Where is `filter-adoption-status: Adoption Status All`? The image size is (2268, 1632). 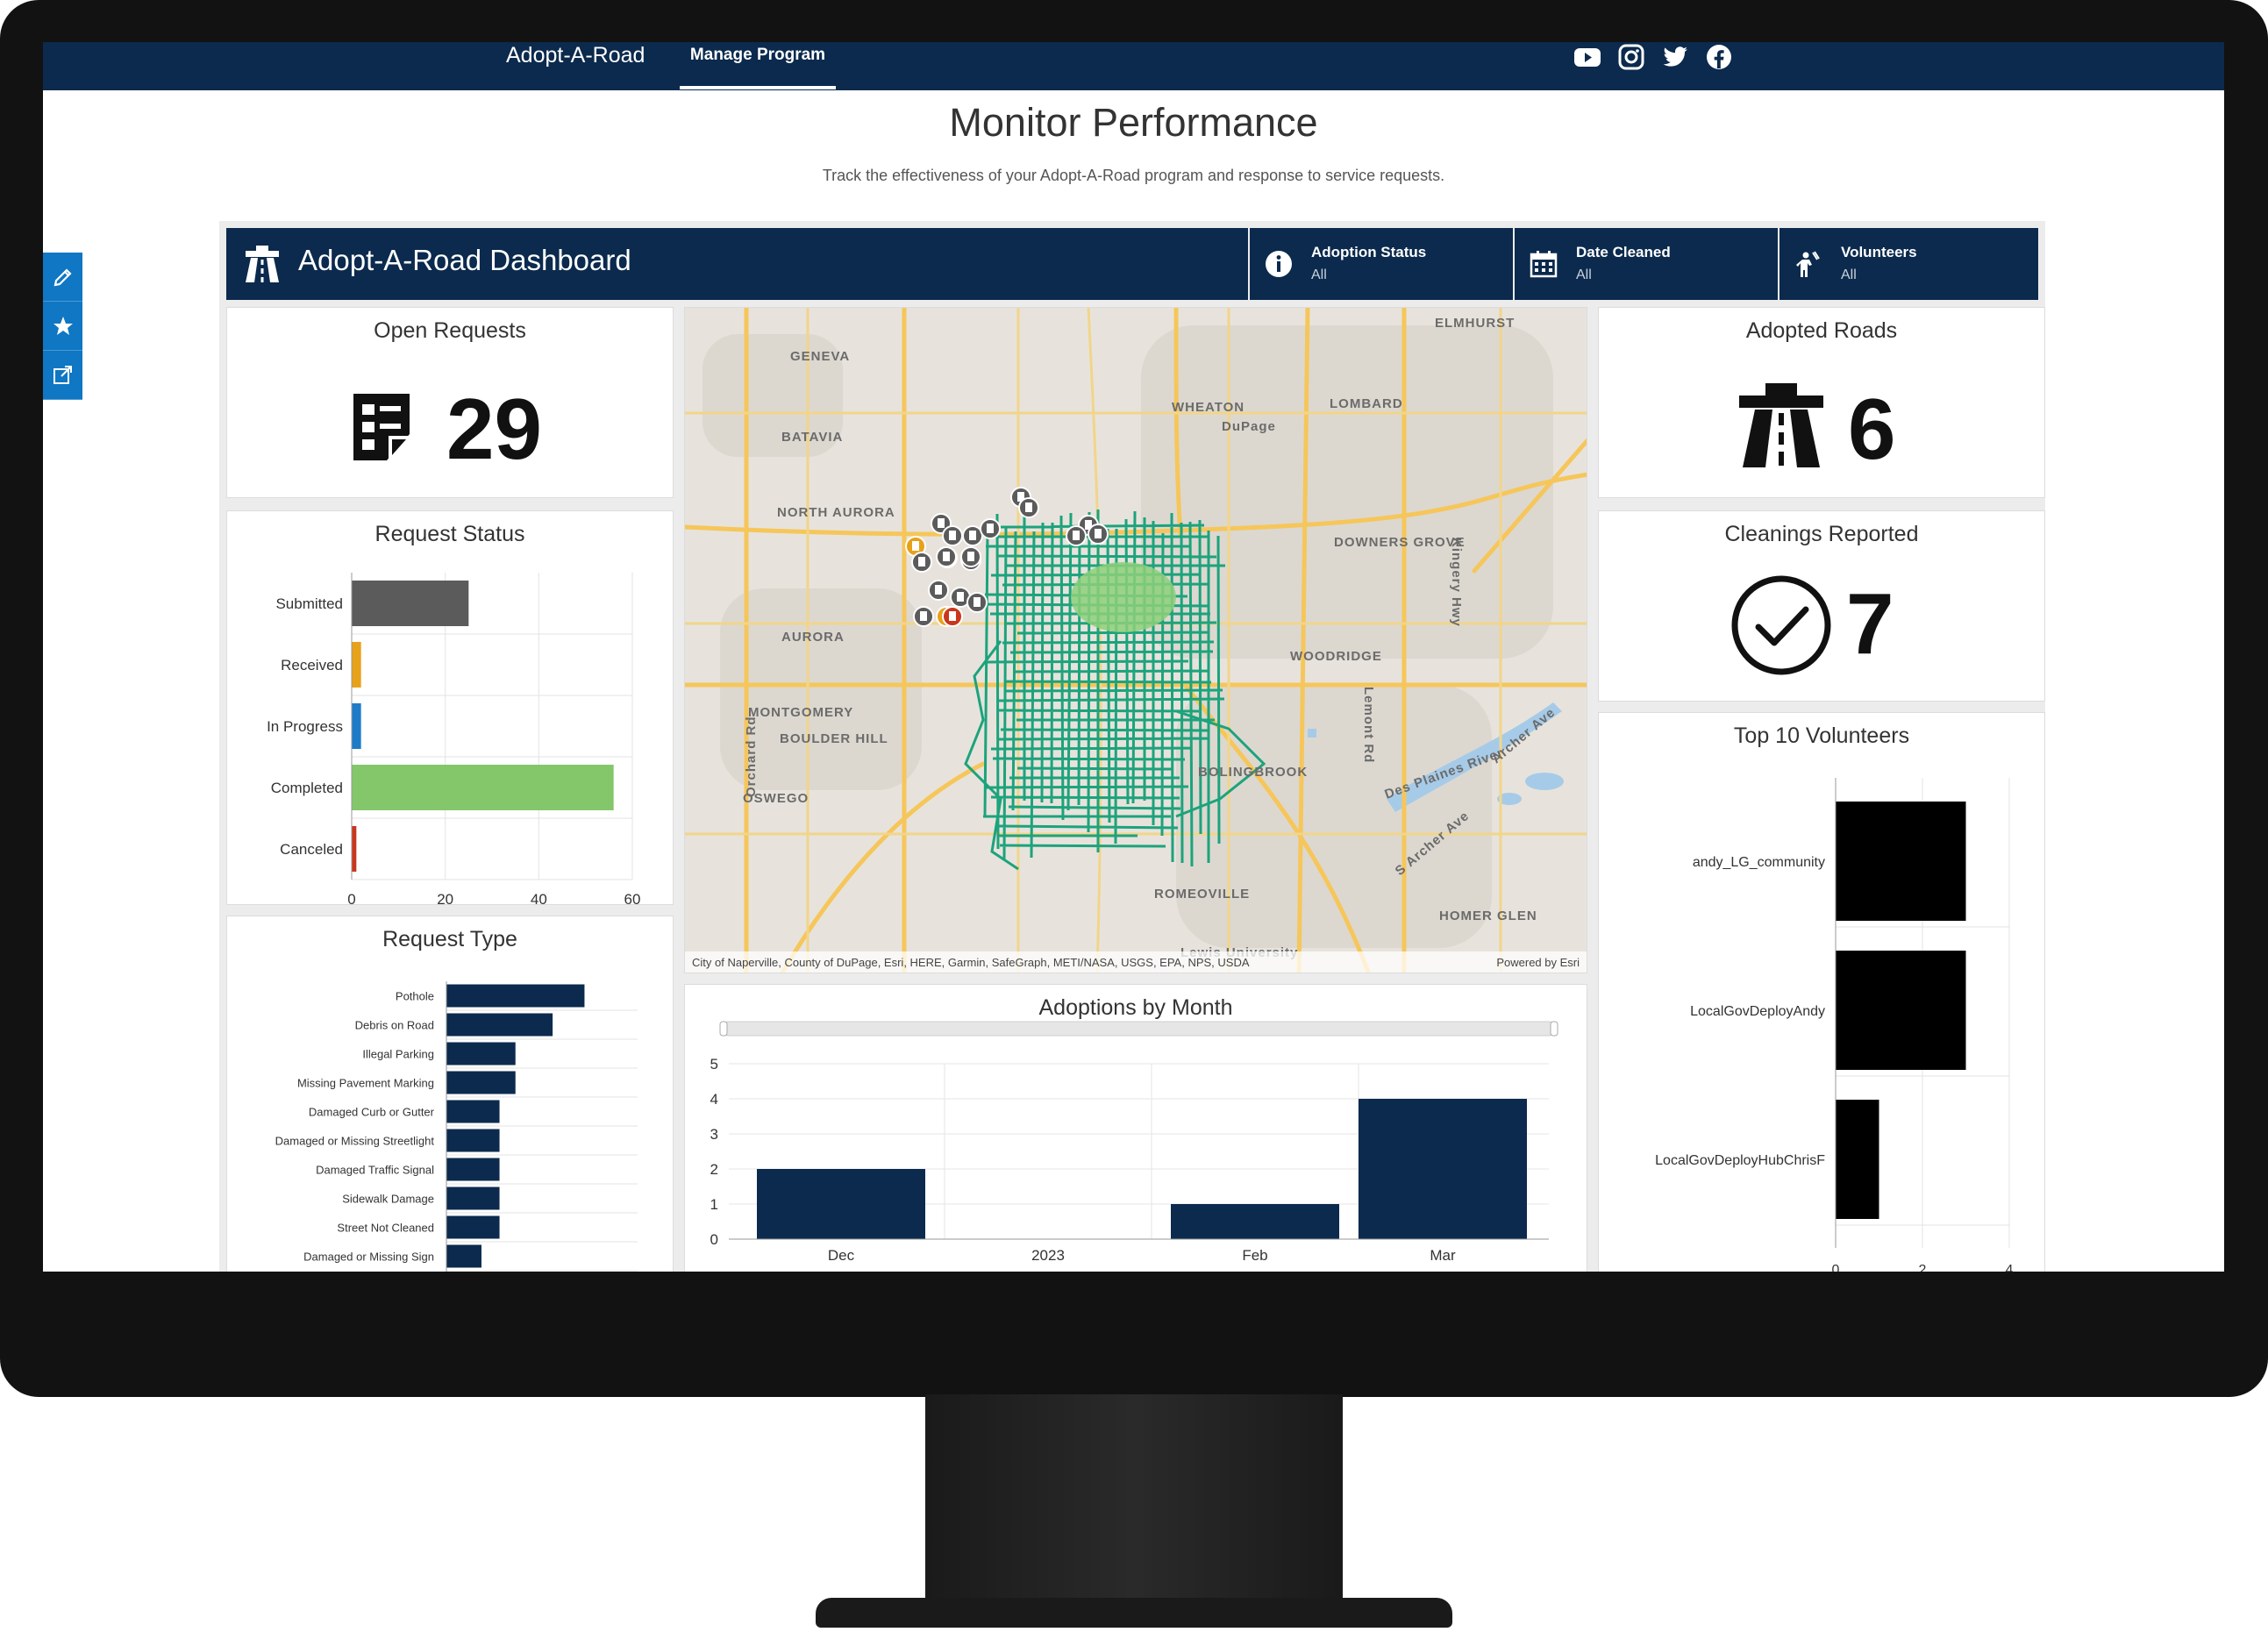 filter-adoption-status: Adoption Status All is located at coordinates (1380, 264).